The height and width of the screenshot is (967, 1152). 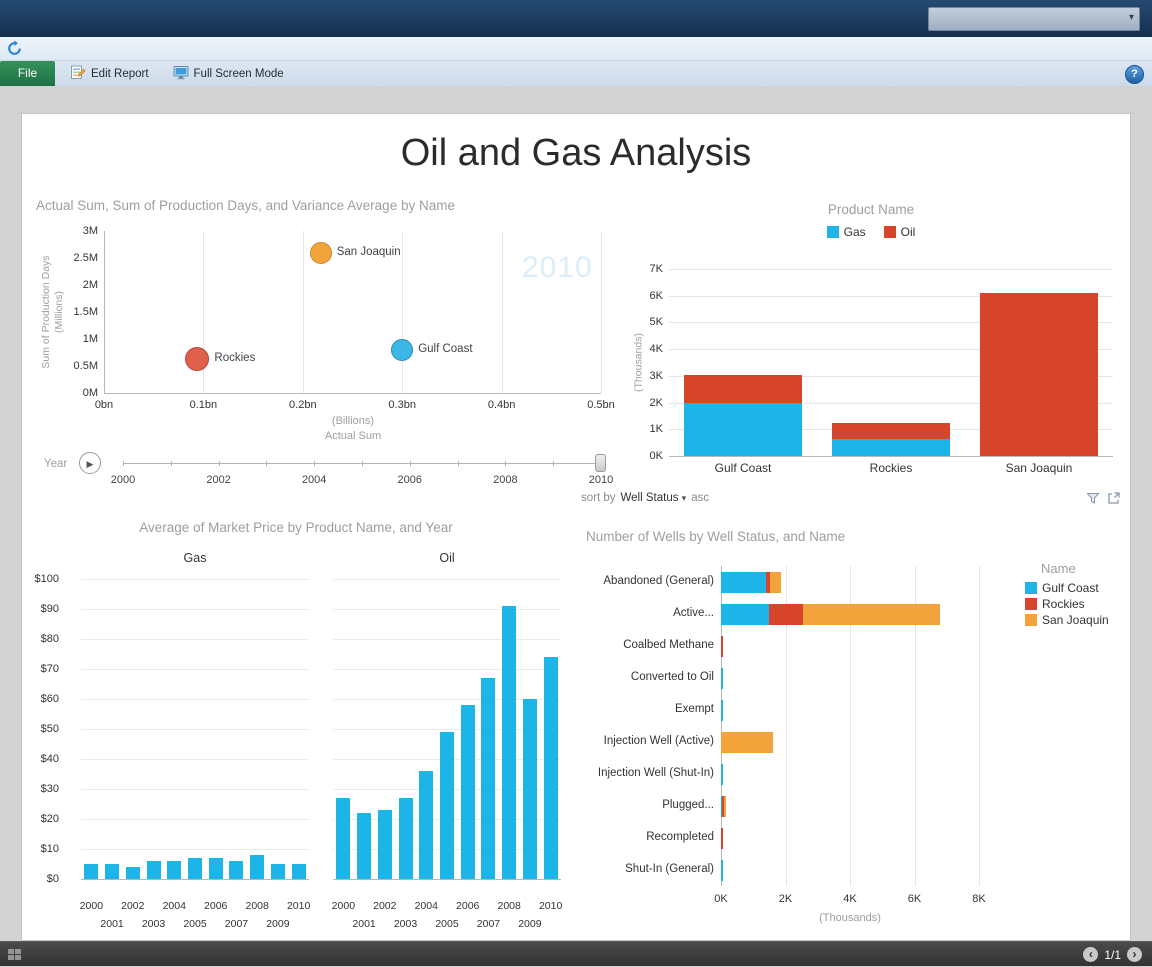 What do you see at coordinates (669, 869) in the screenshot?
I see `category-label: Shut-In (General)` at bounding box center [669, 869].